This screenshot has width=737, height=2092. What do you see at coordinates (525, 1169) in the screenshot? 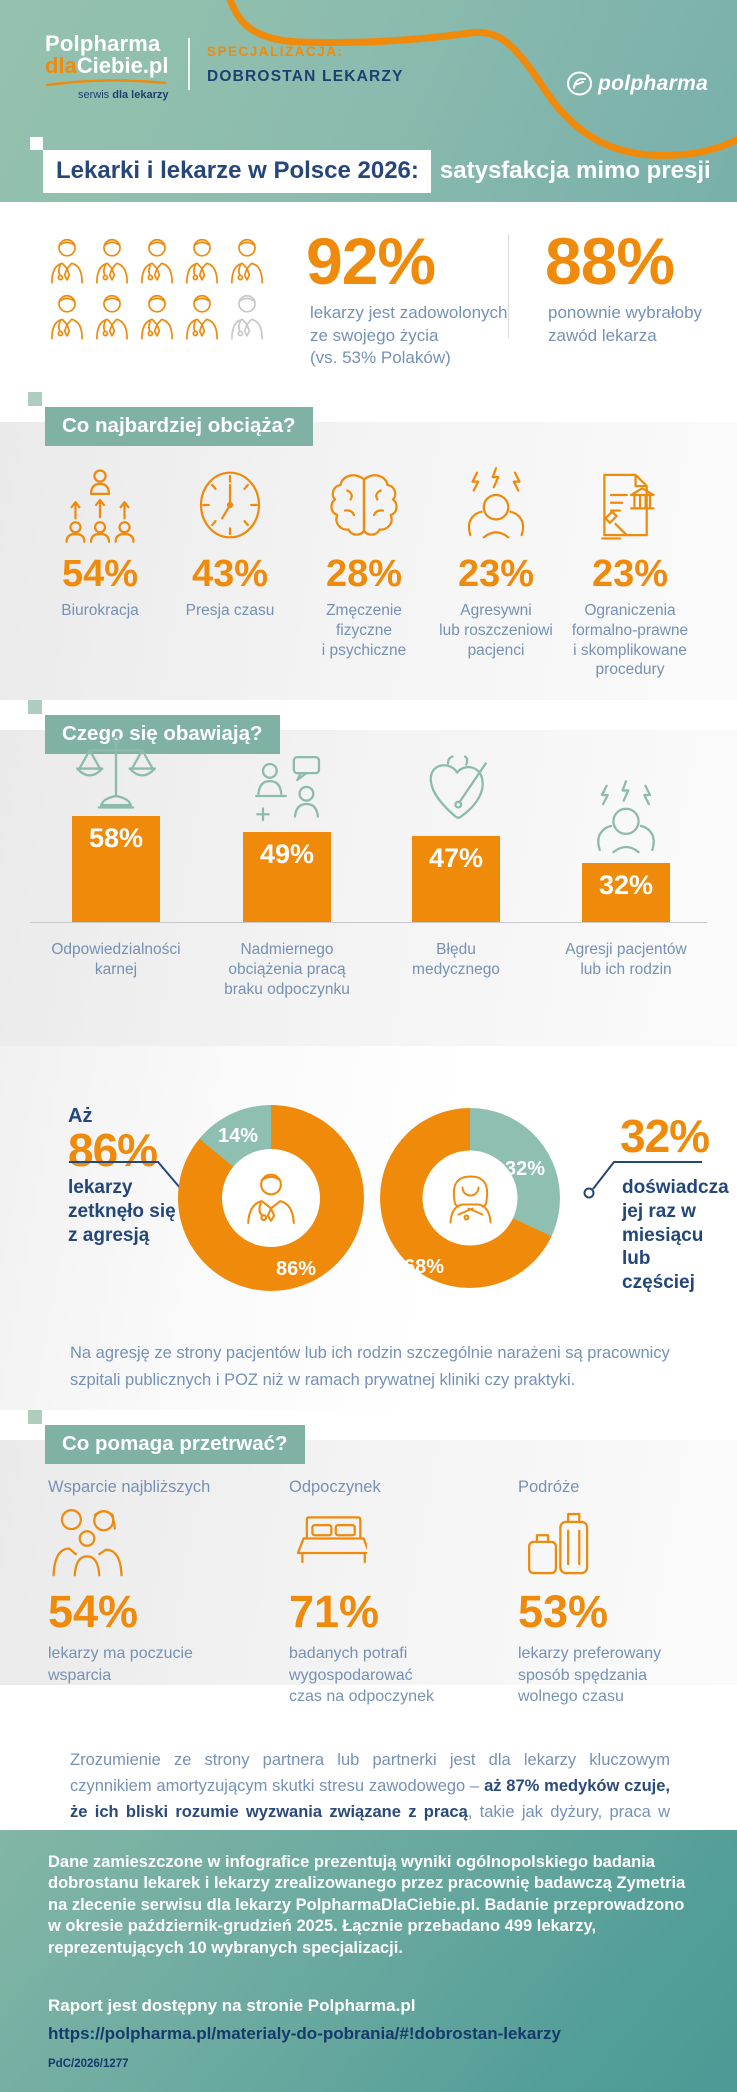
I see `donut-2-teal-label: 32%` at bounding box center [525, 1169].